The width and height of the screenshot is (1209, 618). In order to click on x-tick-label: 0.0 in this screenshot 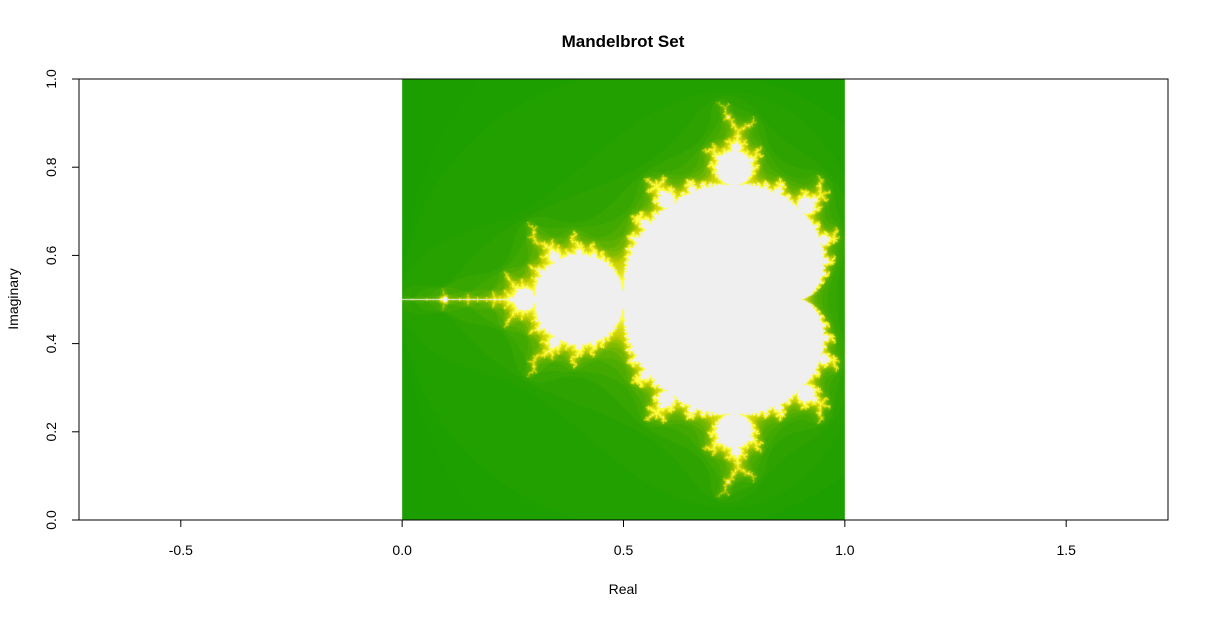, I will do `click(402, 550)`.